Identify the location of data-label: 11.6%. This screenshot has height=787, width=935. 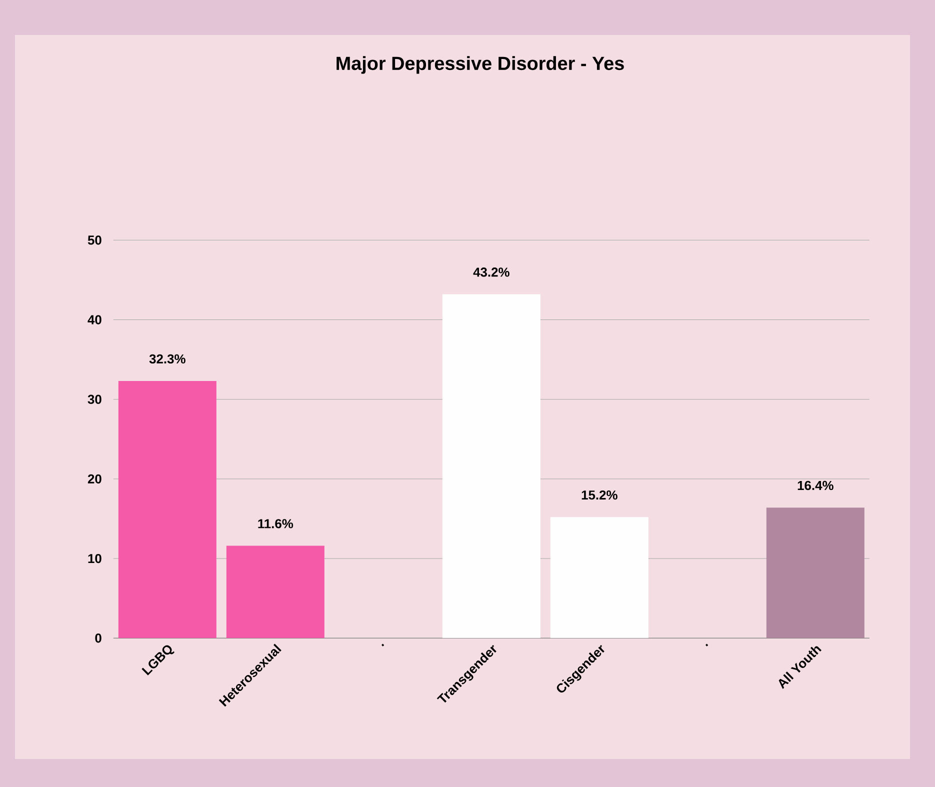
(276, 523).